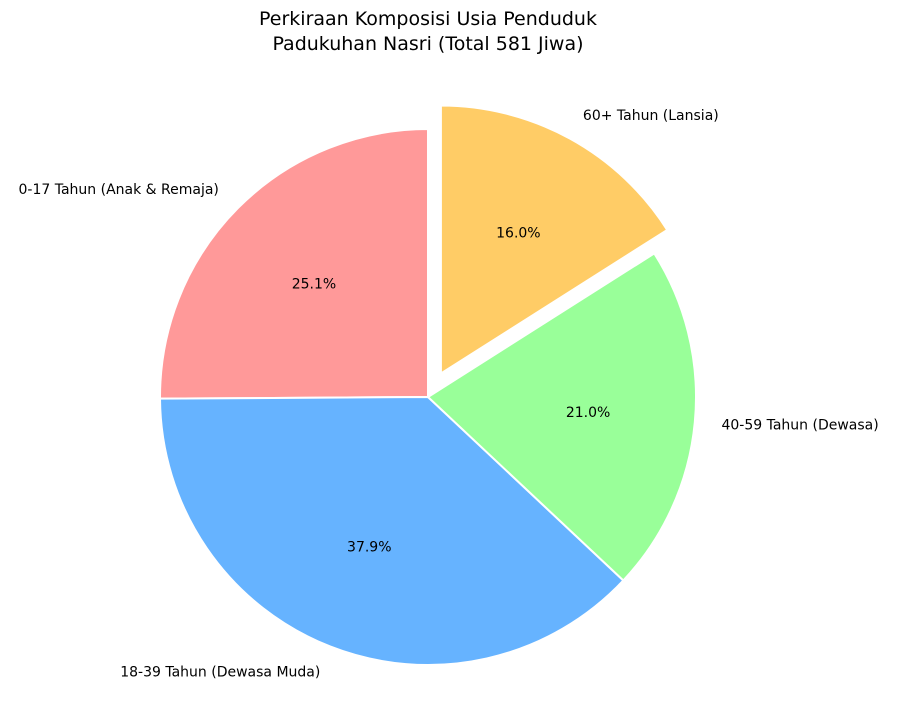 The width and height of the screenshot is (901, 703). I want to click on pie-percent-label-2: 21.0%, so click(588, 413).